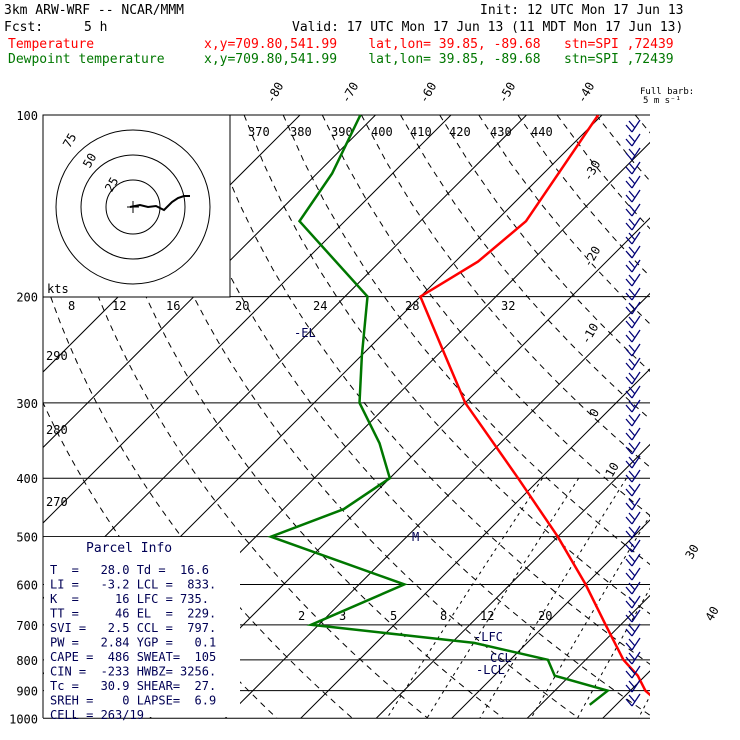 The height and width of the screenshot is (740, 740). What do you see at coordinates (582, 10) in the screenshot?
I see `init-time: Init: 12 UTC Mon 17 Jun 13` at bounding box center [582, 10].